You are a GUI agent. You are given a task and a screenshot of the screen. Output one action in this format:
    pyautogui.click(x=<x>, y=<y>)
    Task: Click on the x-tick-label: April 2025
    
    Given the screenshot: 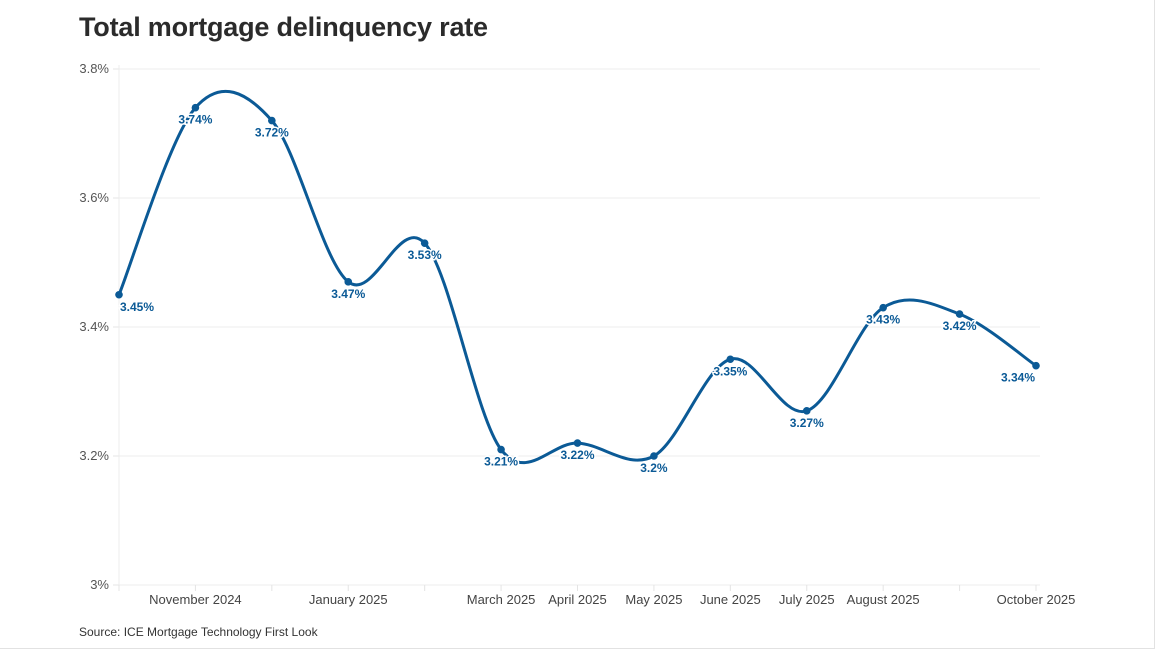 What is the action you would take?
    pyautogui.click(x=577, y=599)
    